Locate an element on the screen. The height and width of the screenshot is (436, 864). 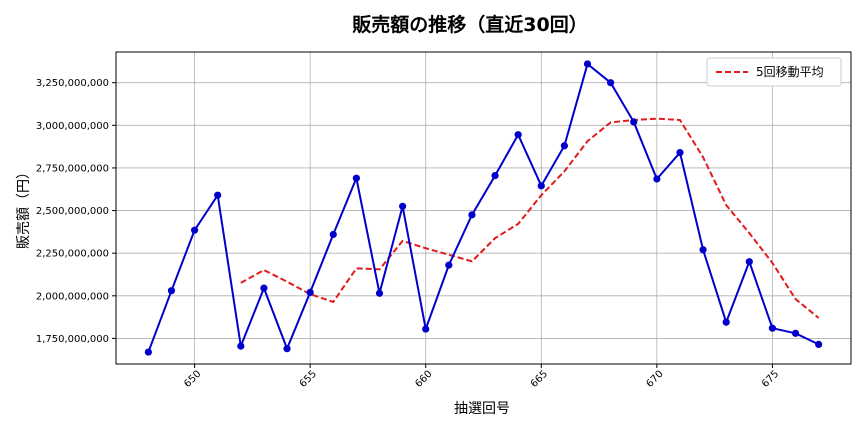
legend: 5回移動平均 is located at coordinates (774, 72).